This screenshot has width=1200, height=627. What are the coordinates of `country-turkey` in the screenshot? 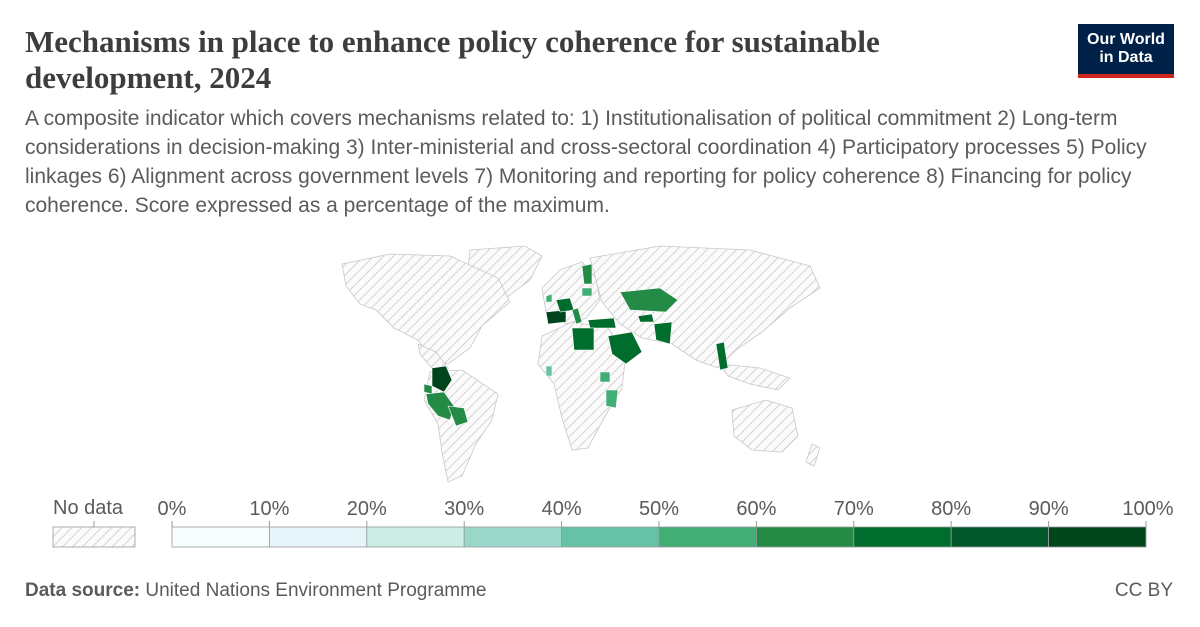 It's located at (602, 323).